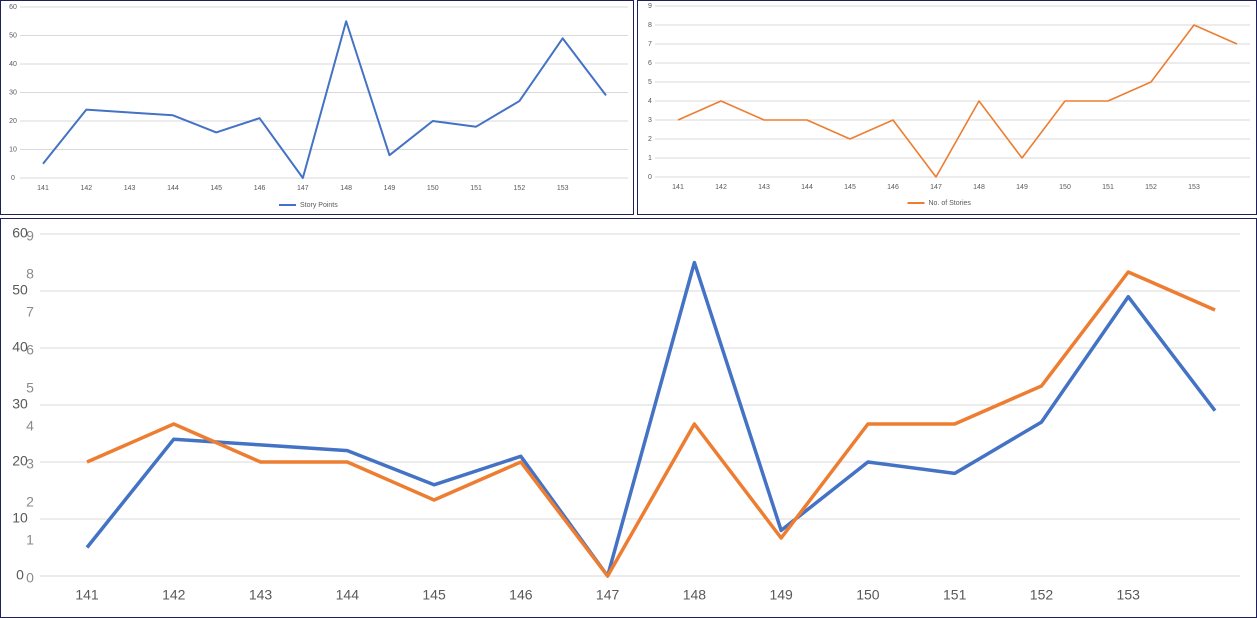 The image size is (1257, 618). Describe the element at coordinates (30, 350) in the screenshot. I see `y2-tick-label: 6` at that location.